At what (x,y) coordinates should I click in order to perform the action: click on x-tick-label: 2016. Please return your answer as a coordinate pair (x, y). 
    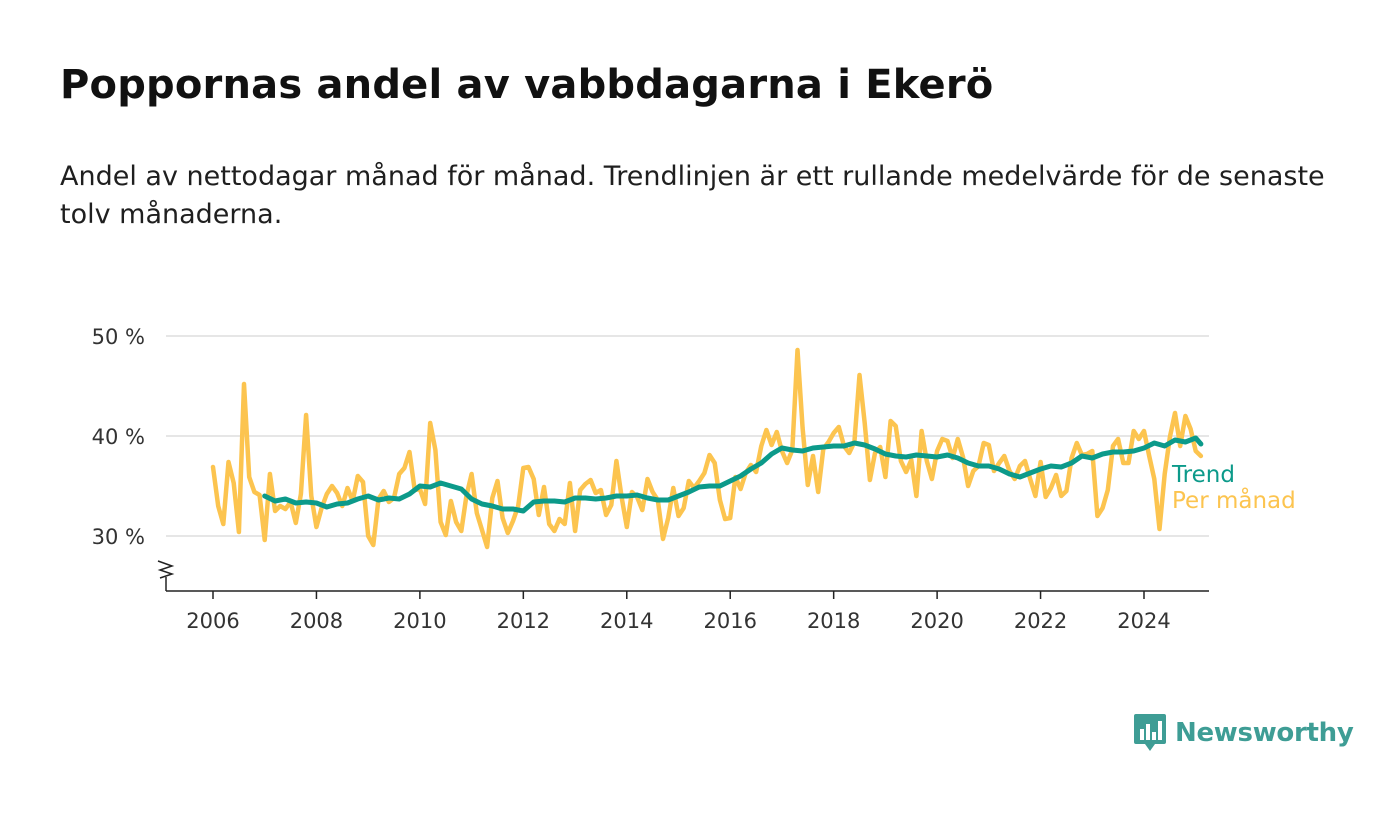
    Looking at the image, I should click on (729, 621).